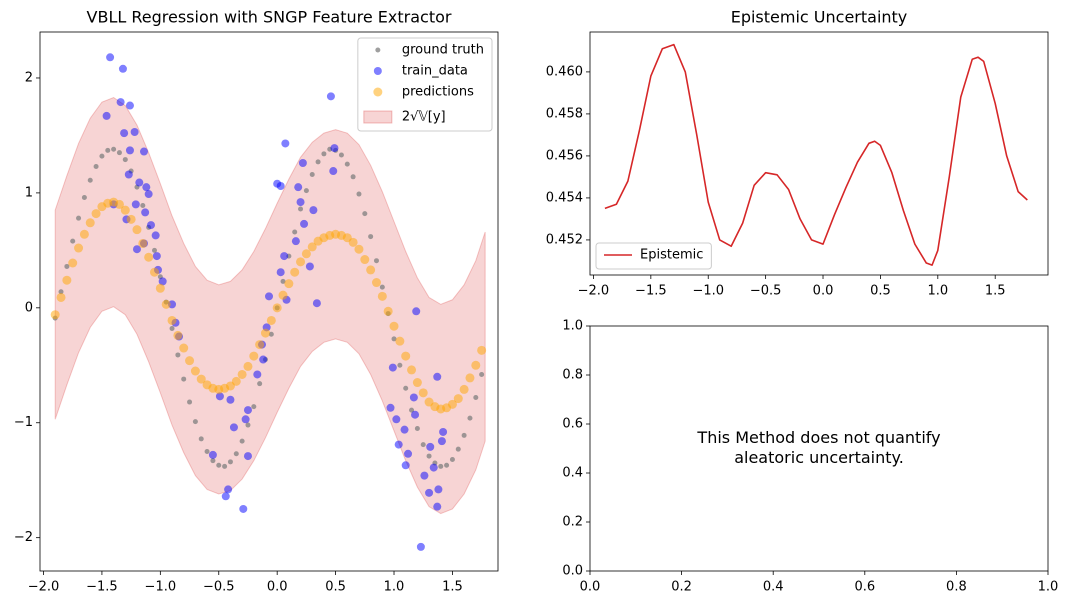 The width and height of the screenshot is (1068, 605). Describe the element at coordinates (564, 71) in the screenshot. I see `y-tick-label: 0.460` at that location.